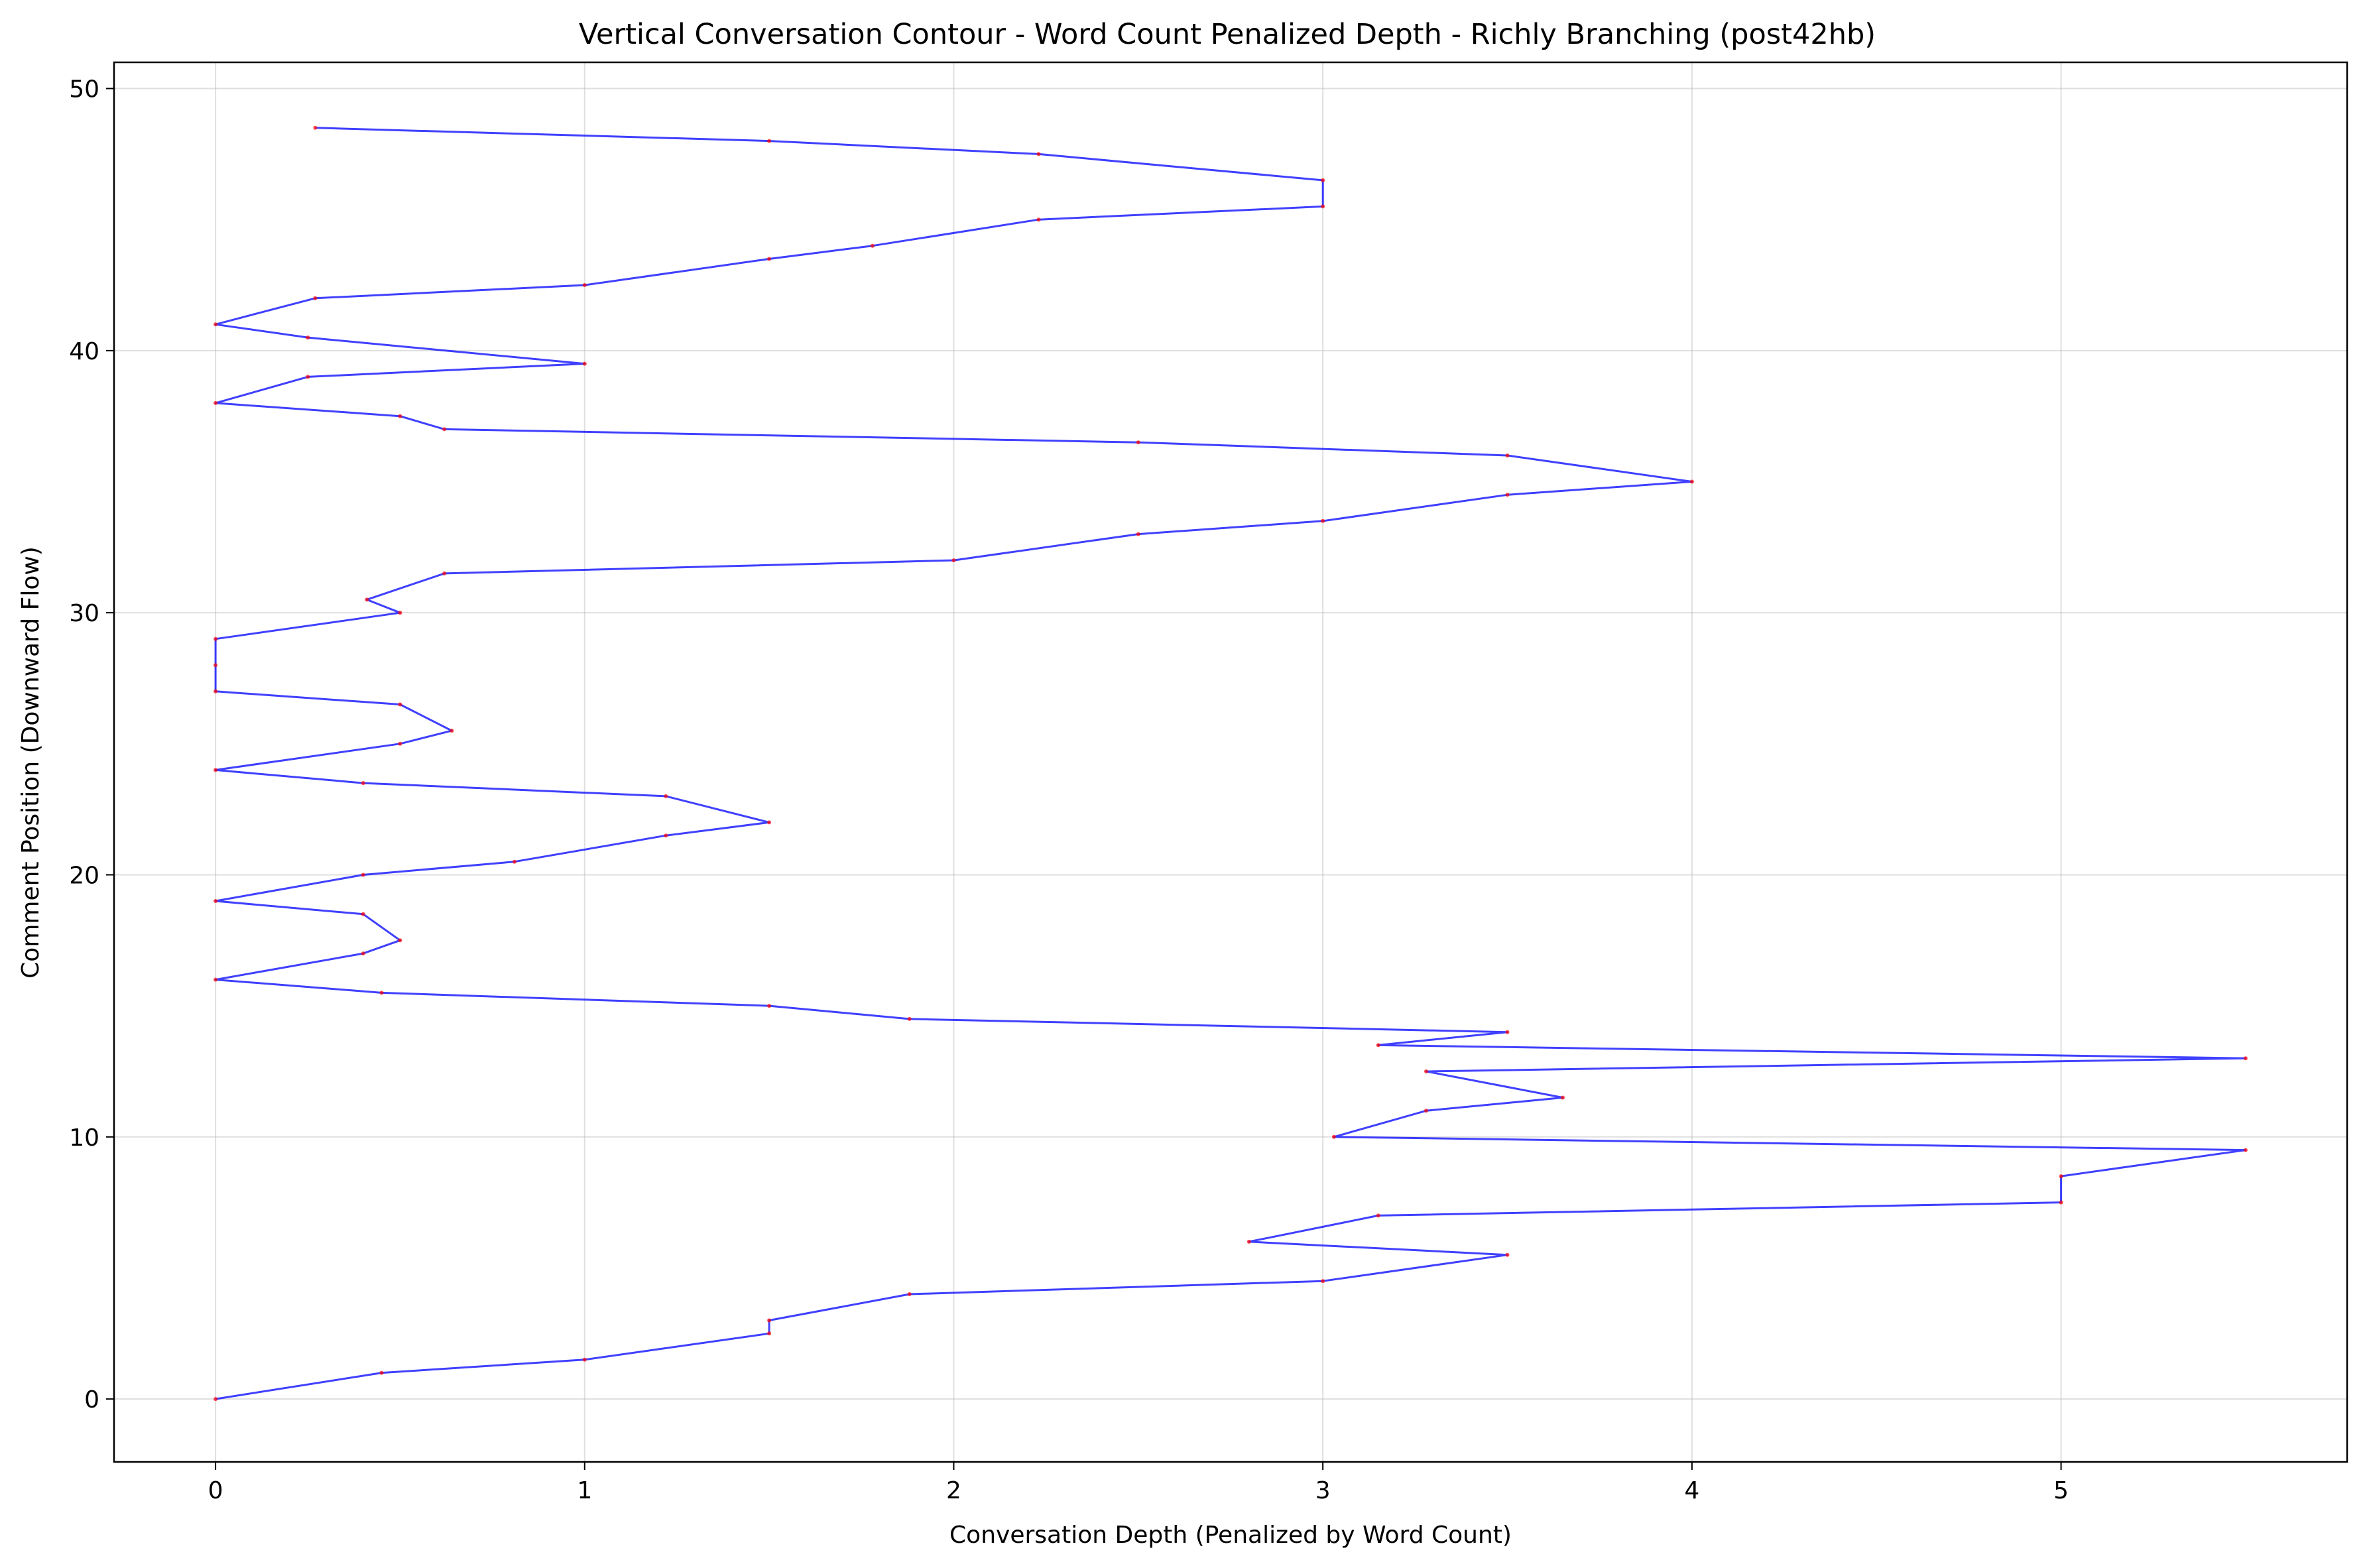 The height and width of the screenshot is (1568, 2367). I want to click on y-tick-label: 30, so click(84, 613).